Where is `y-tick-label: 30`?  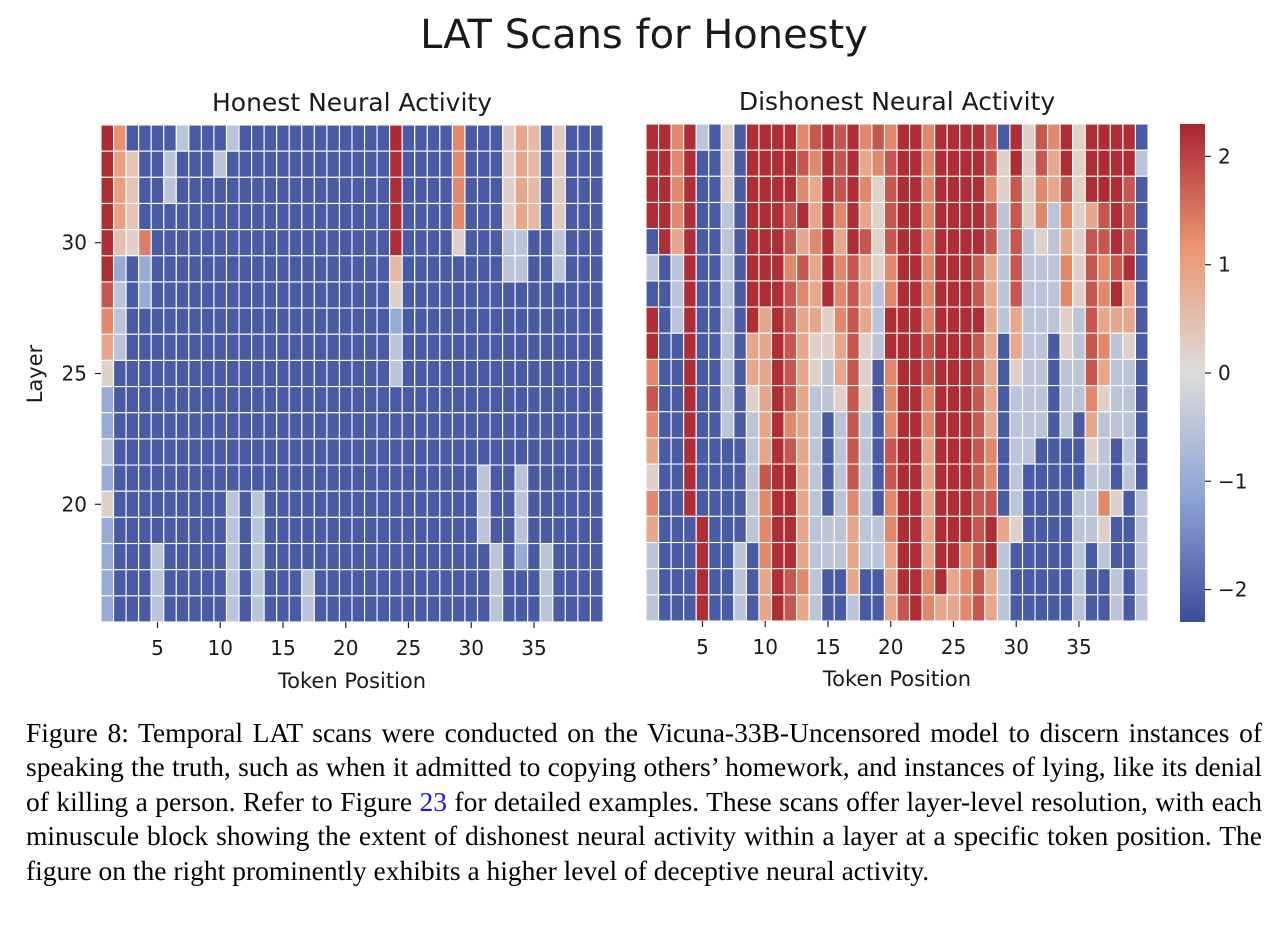 y-tick-label: 30 is located at coordinates (74, 243).